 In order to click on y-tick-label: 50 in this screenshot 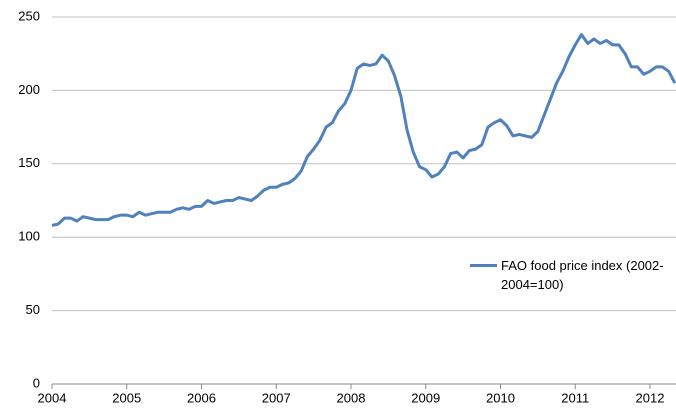, I will do `click(33, 309)`.